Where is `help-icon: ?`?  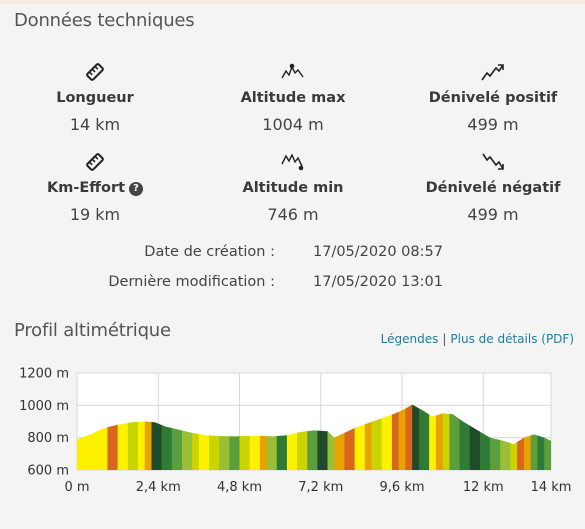
help-icon: ? is located at coordinates (136, 189).